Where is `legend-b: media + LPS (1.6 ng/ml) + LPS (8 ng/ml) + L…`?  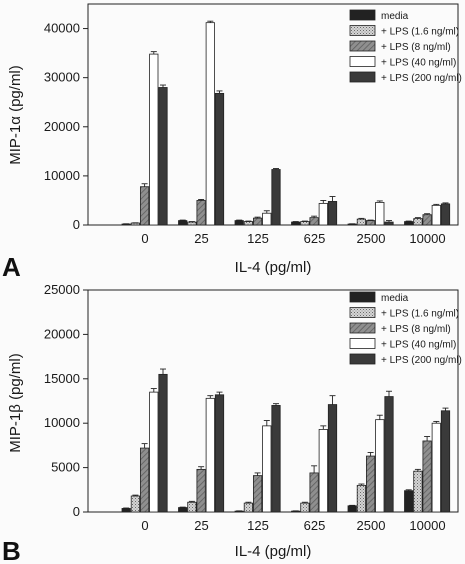
legend-b: media + LPS (1.6 ng/ml) + LPS (8 ng/ml) + L… is located at coordinates (405, 328).